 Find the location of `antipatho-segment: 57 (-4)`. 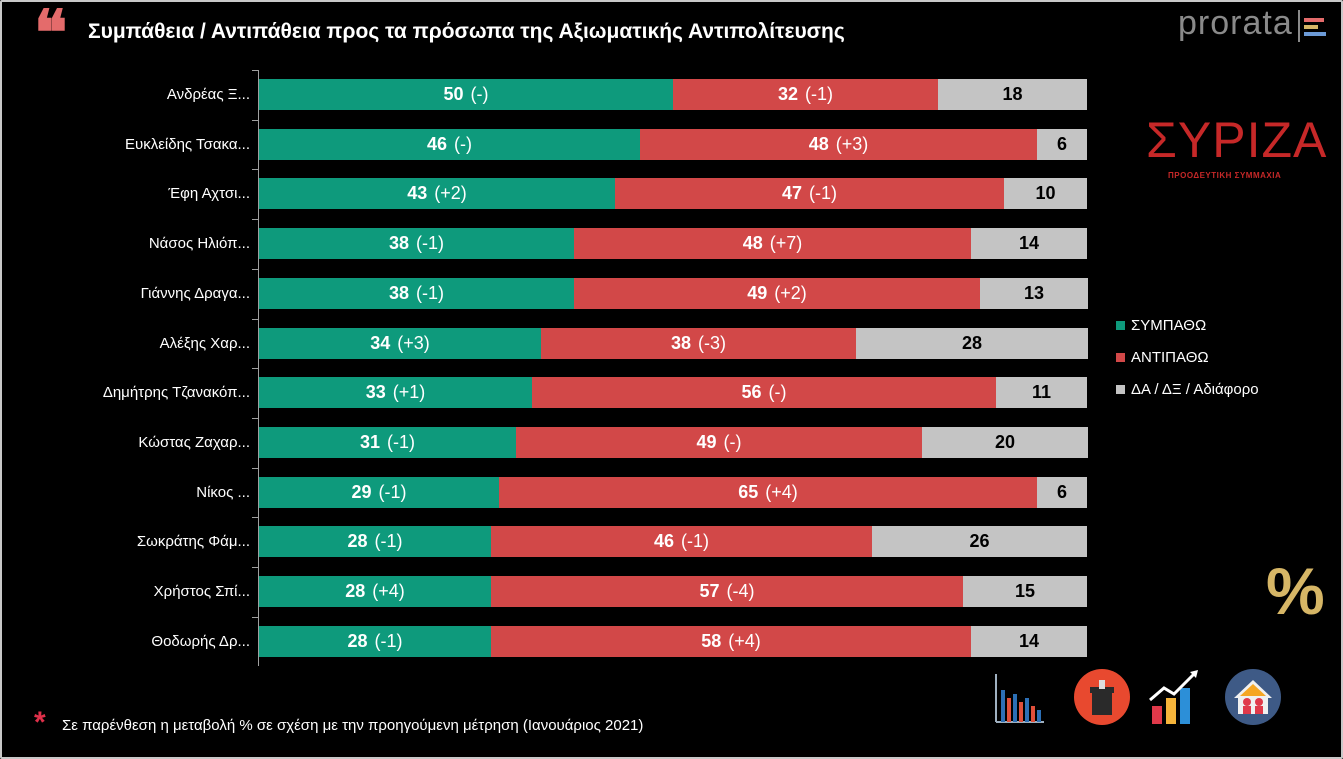

antipatho-segment: 57 (-4) is located at coordinates (727, 591).